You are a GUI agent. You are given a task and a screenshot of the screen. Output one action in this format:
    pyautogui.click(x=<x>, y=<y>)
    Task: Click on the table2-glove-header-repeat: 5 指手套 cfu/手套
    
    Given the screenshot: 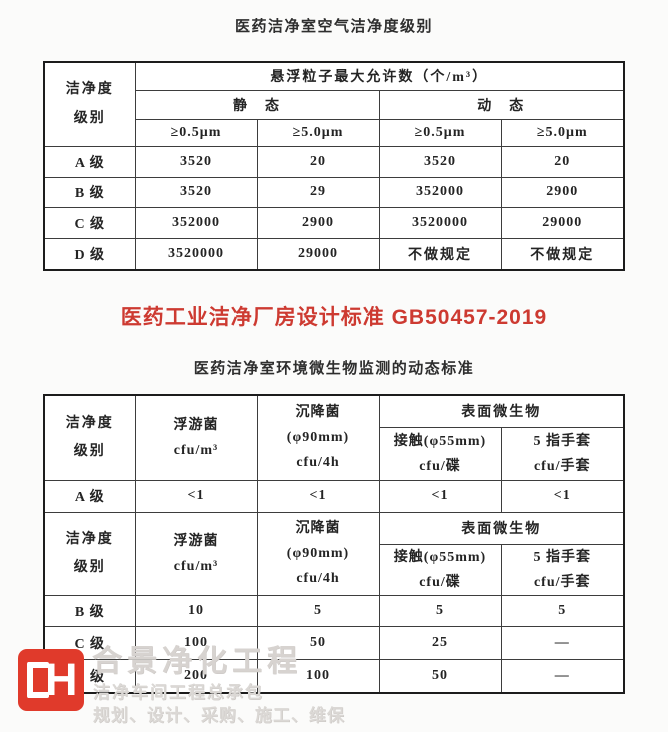 What is the action you would take?
    pyautogui.click(x=562, y=569)
    